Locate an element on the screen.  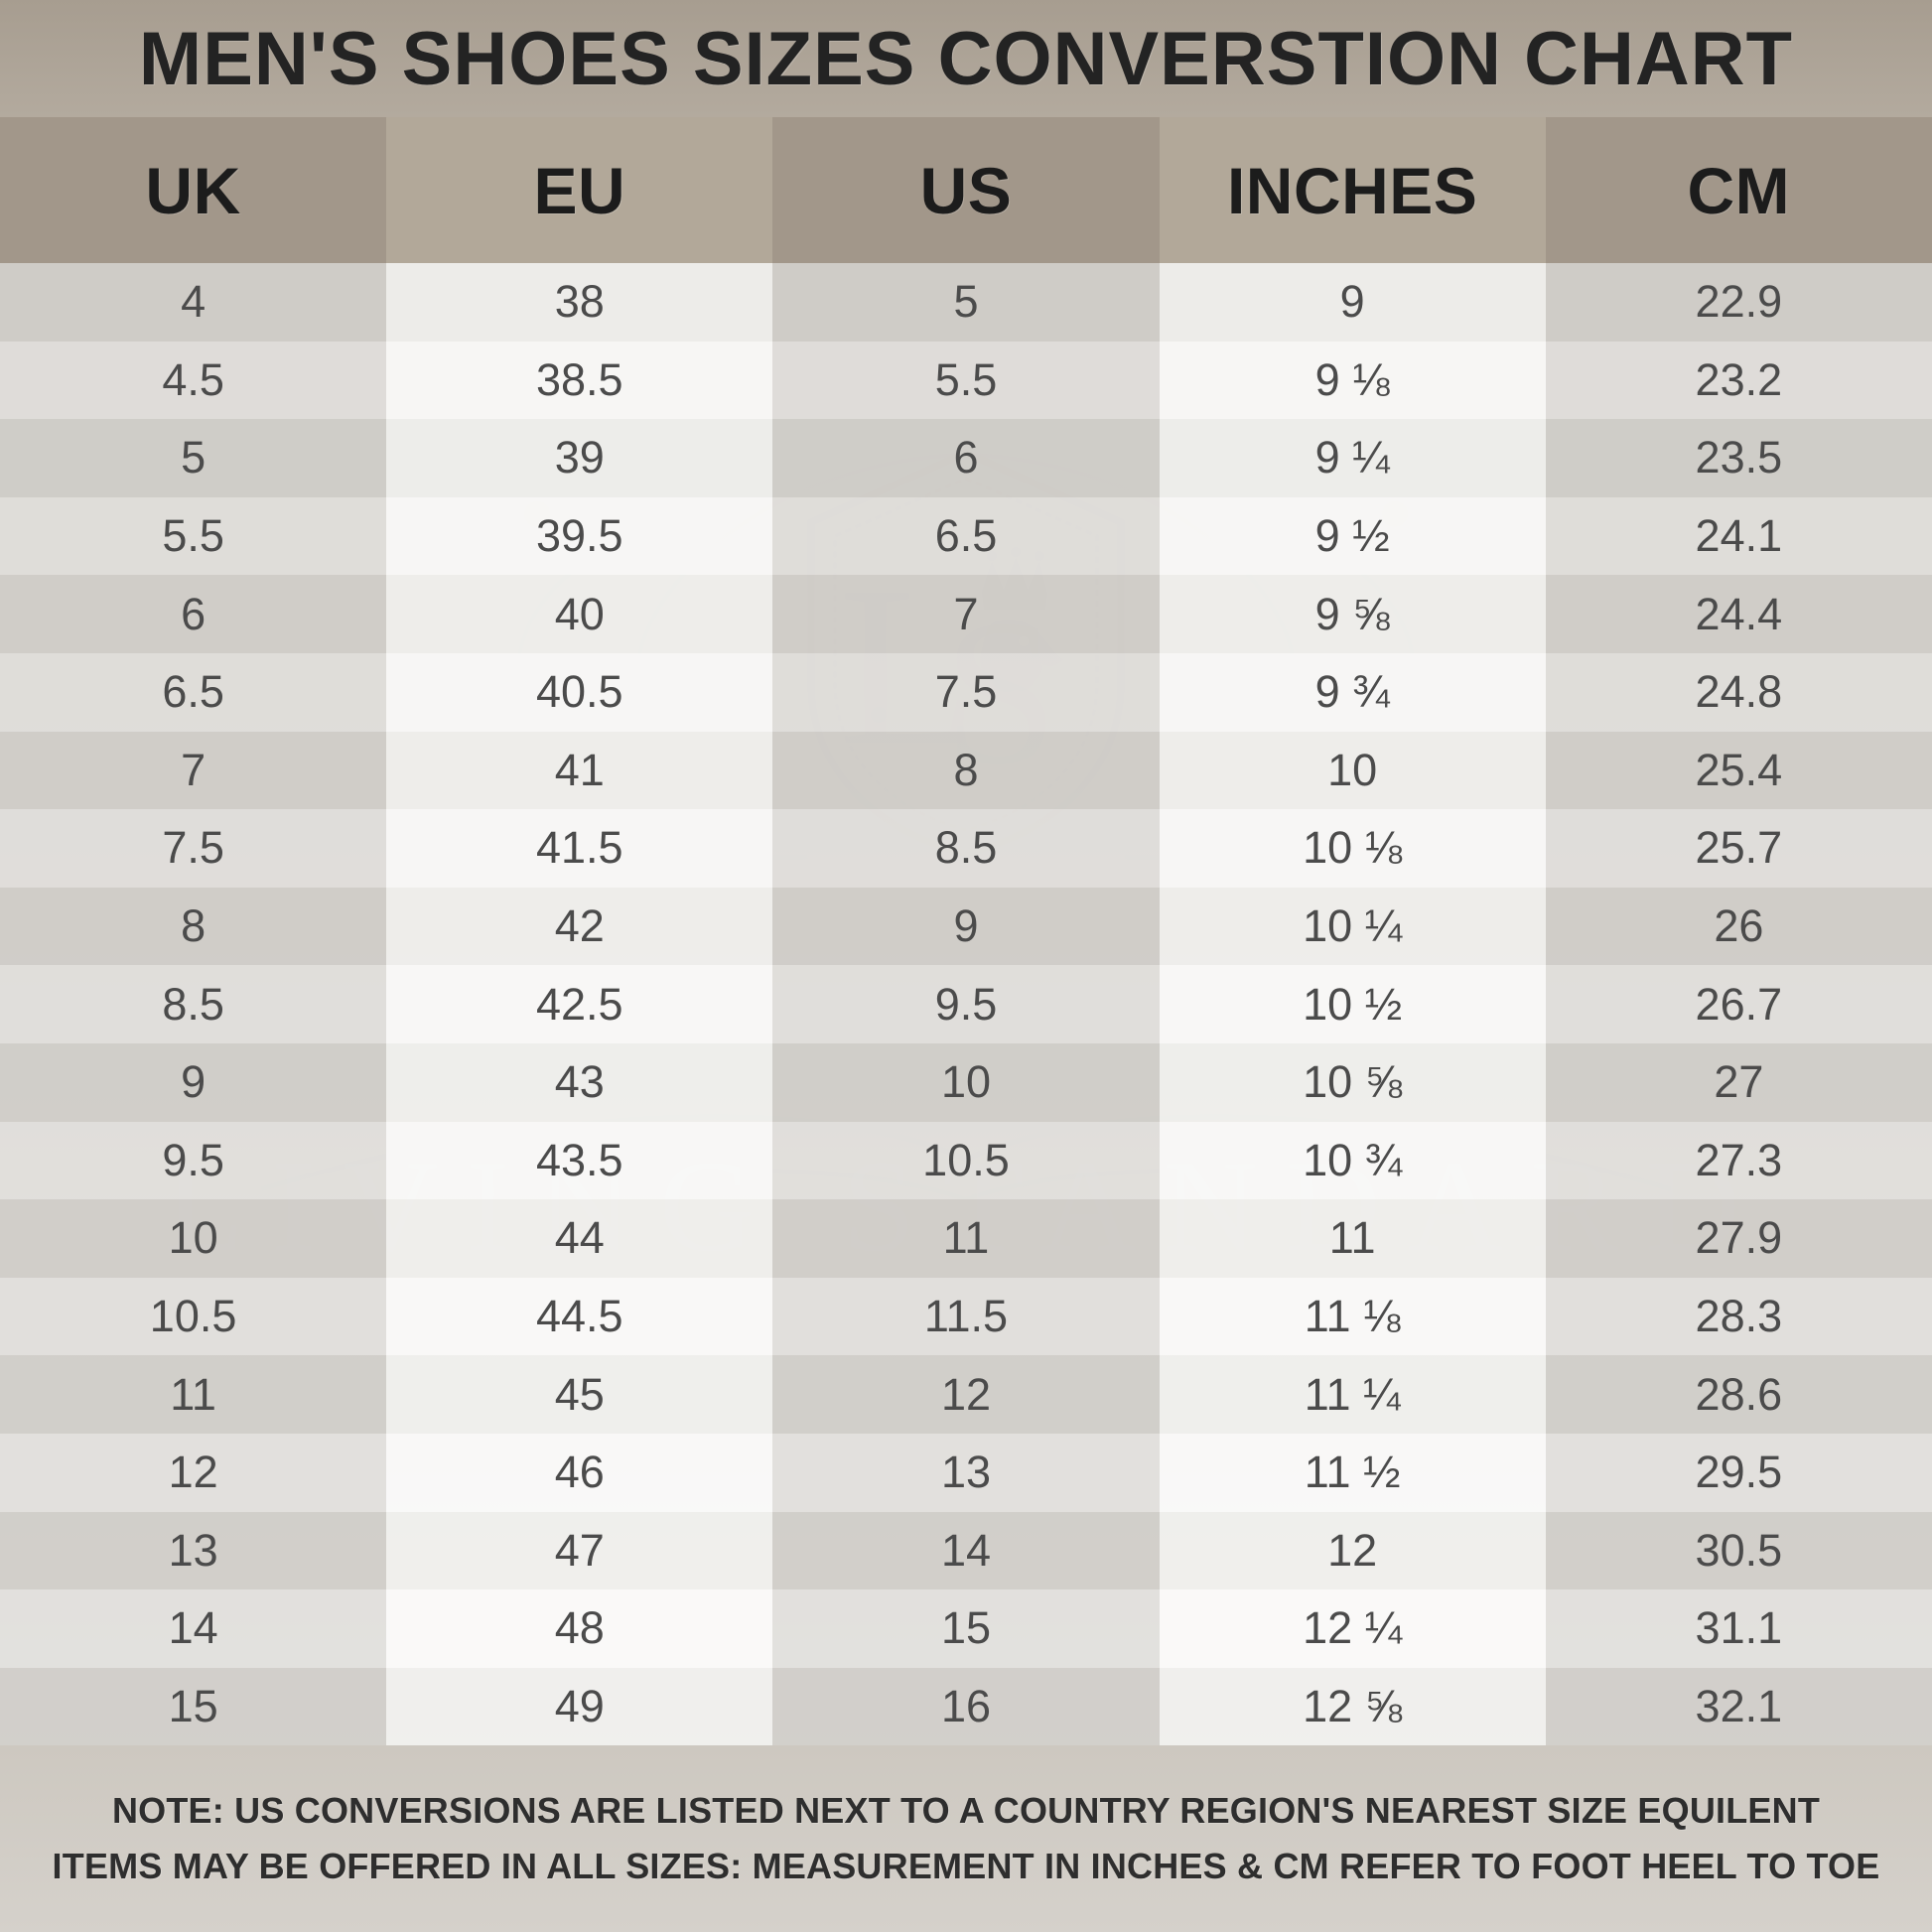
cell-us: 14 is located at coordinates (966, 1550).